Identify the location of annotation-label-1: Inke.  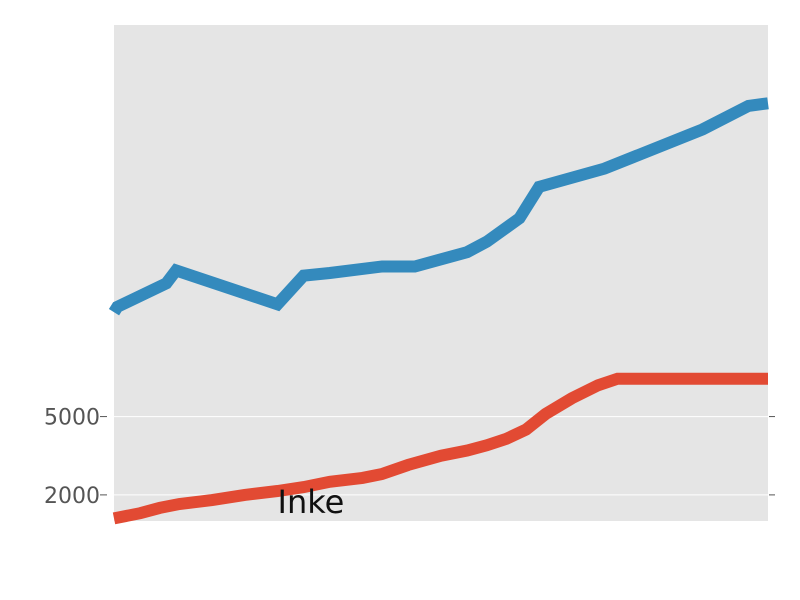
(311, 502).